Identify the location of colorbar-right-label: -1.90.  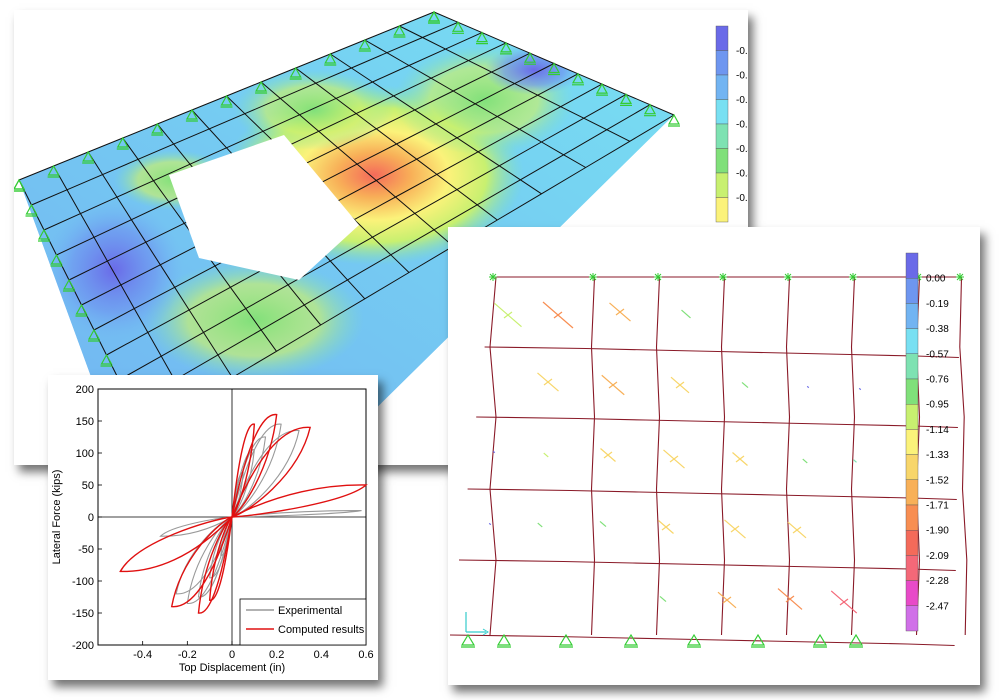
(937, 531).